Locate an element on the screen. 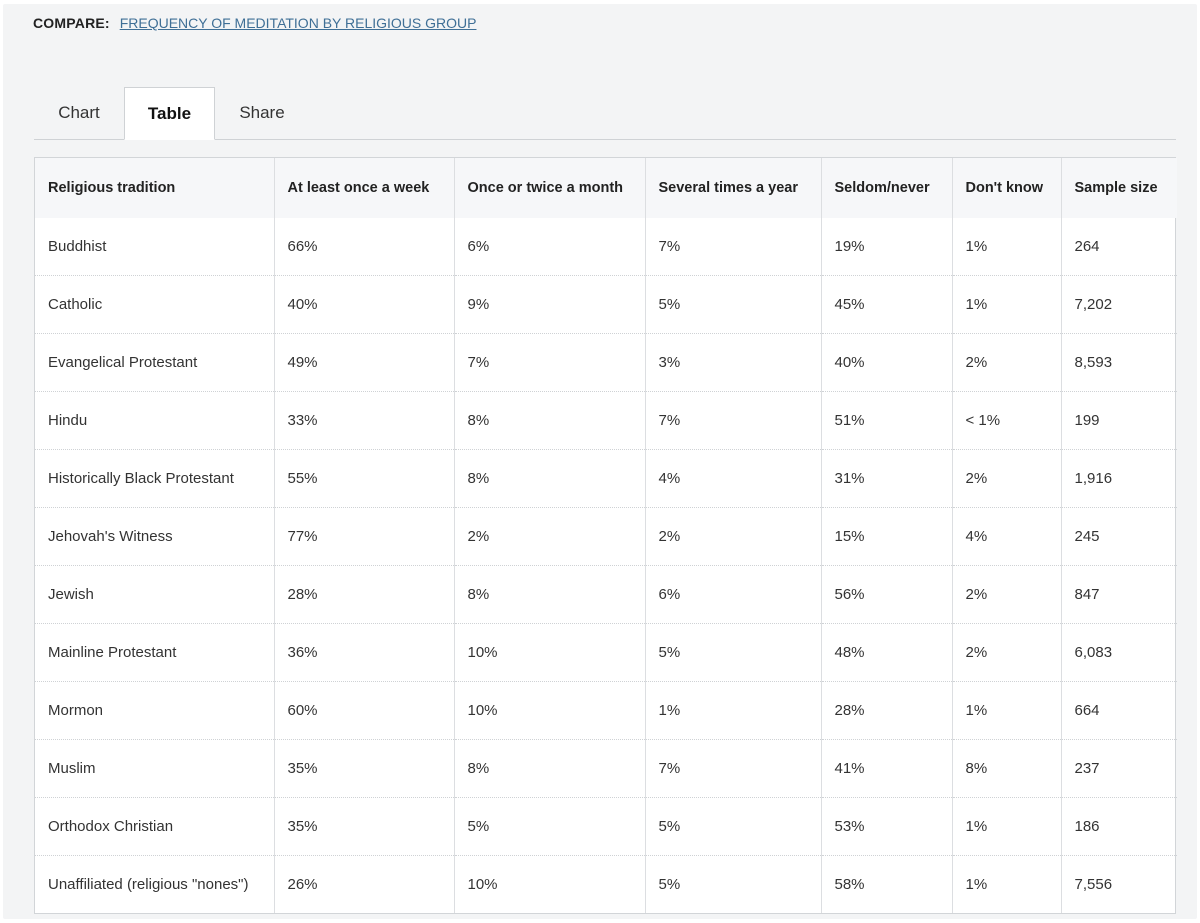 The image size is (1200, 923). table-cell: 3% is located at coordinates (733, 362).